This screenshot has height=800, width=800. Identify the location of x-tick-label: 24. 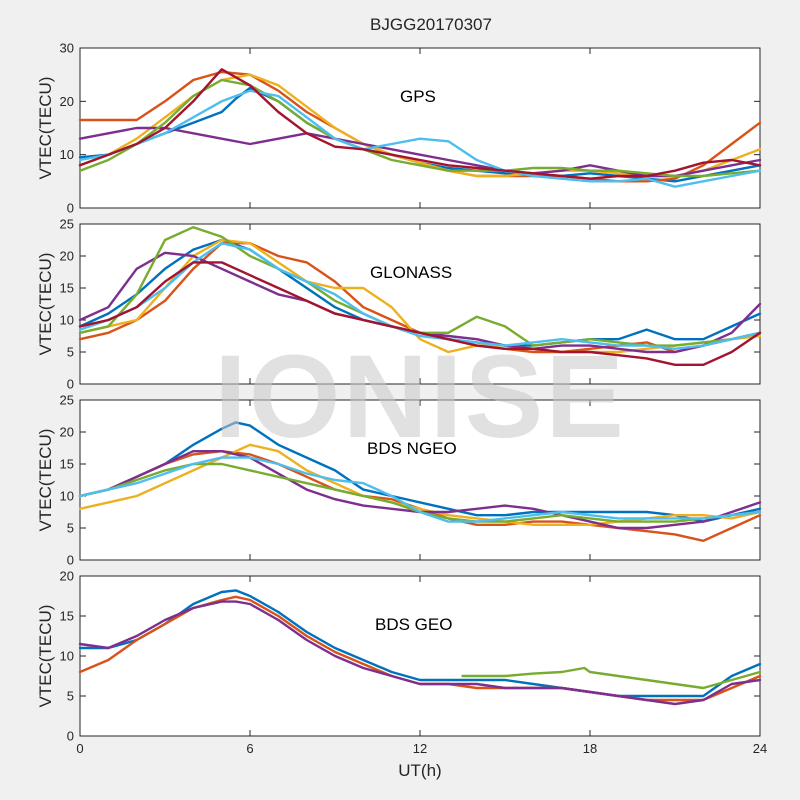
(760, 748).